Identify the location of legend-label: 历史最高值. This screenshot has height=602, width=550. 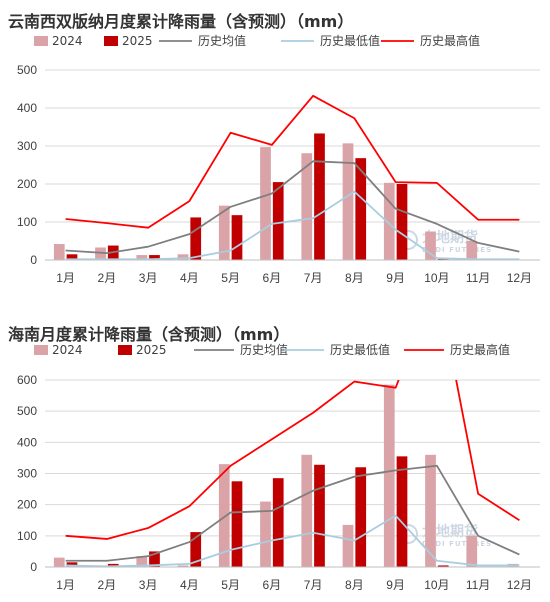
(450, 40).